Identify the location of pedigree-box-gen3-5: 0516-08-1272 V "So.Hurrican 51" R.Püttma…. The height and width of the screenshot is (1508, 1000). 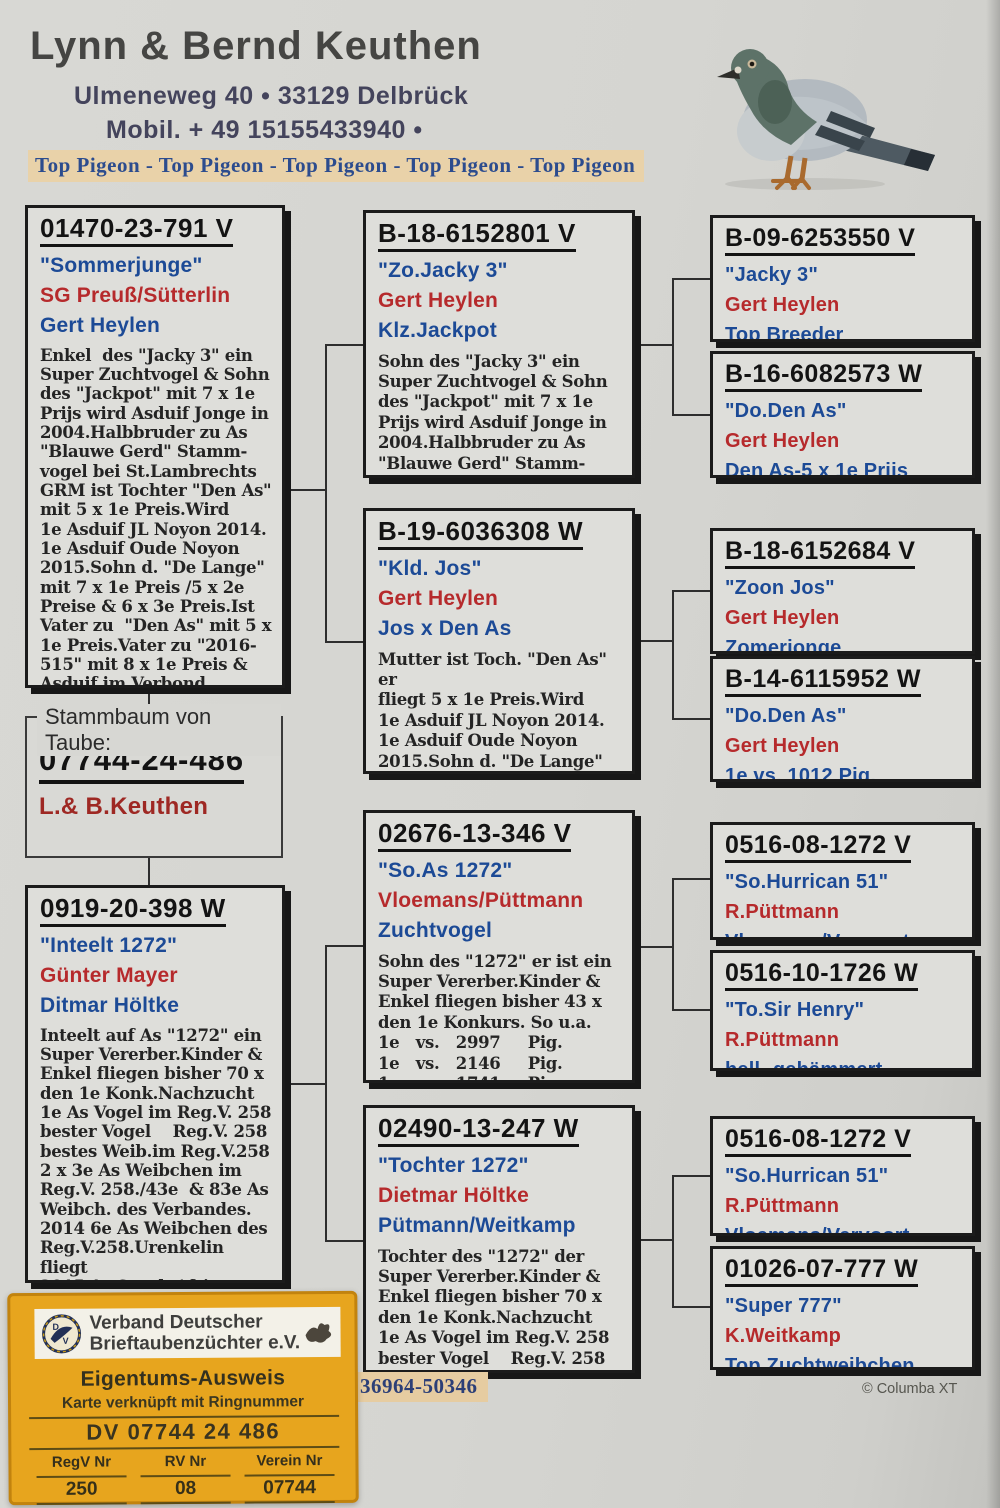
(842, 881).